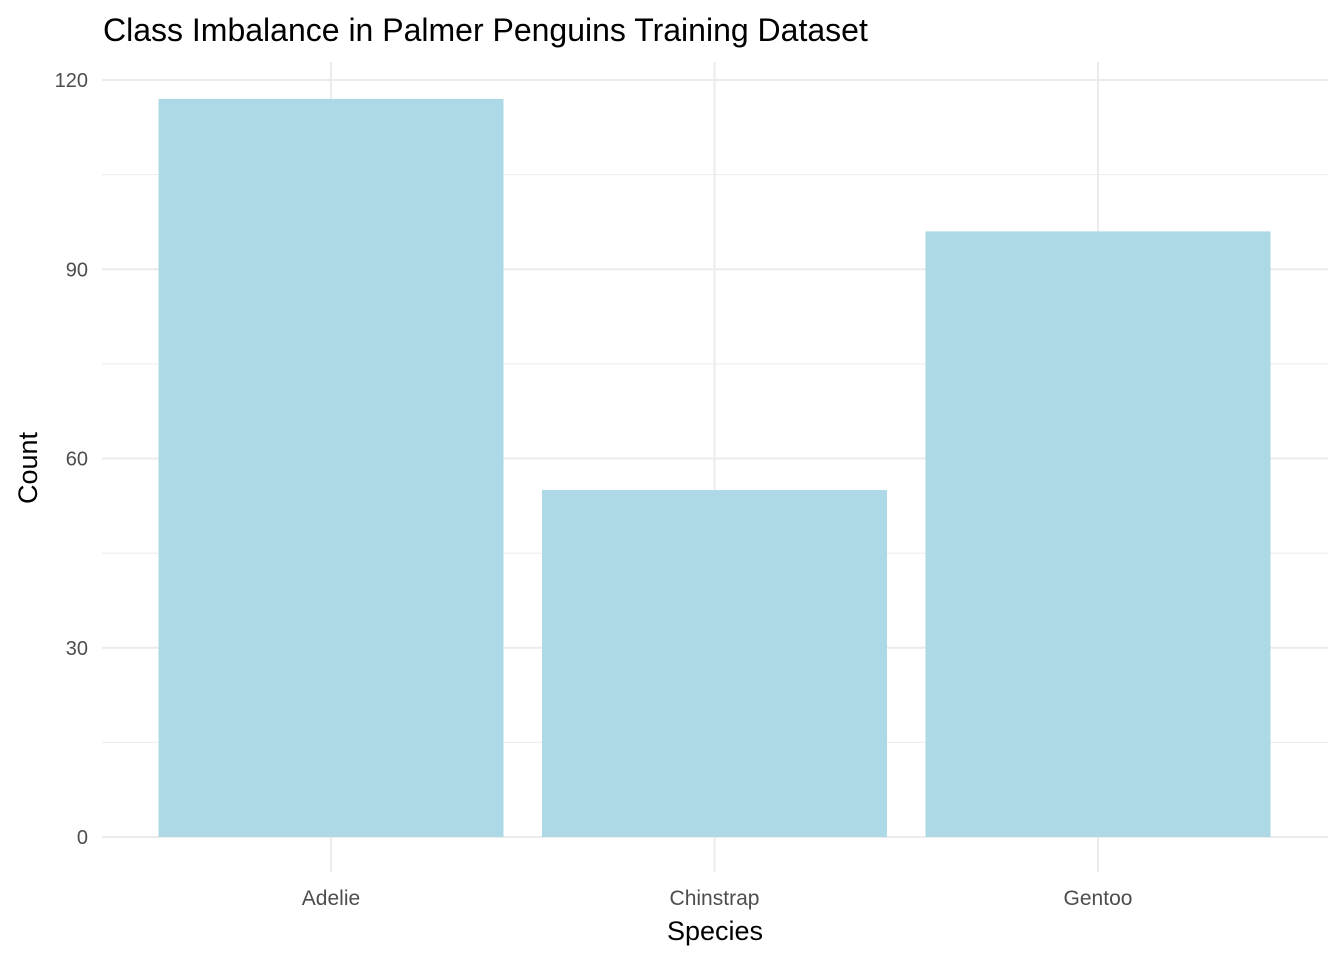 The width and height of the screenshot is (1344, 965). Describe the element at coordinates (1098, 898) in the screenshot. I see `x-tick-label: Gentoo` at that location.